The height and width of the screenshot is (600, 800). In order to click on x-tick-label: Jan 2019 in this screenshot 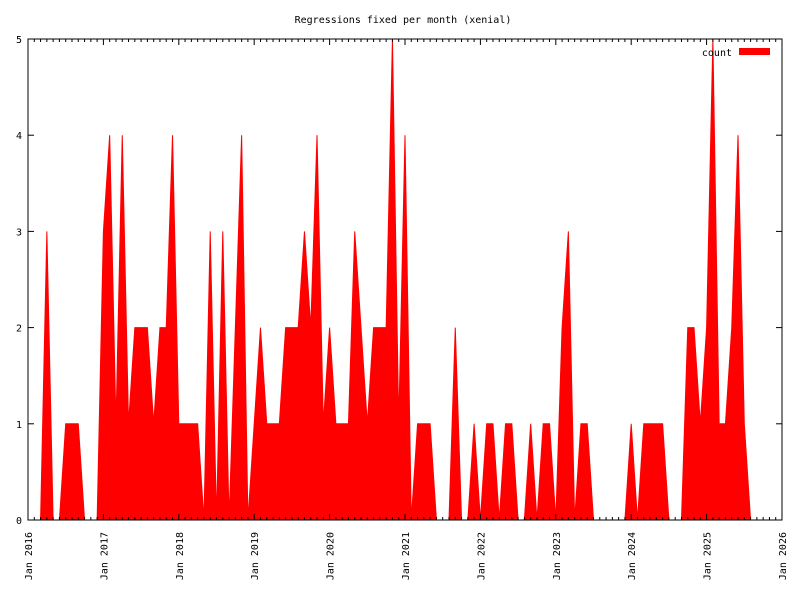, I will do `click(255, 556)`.